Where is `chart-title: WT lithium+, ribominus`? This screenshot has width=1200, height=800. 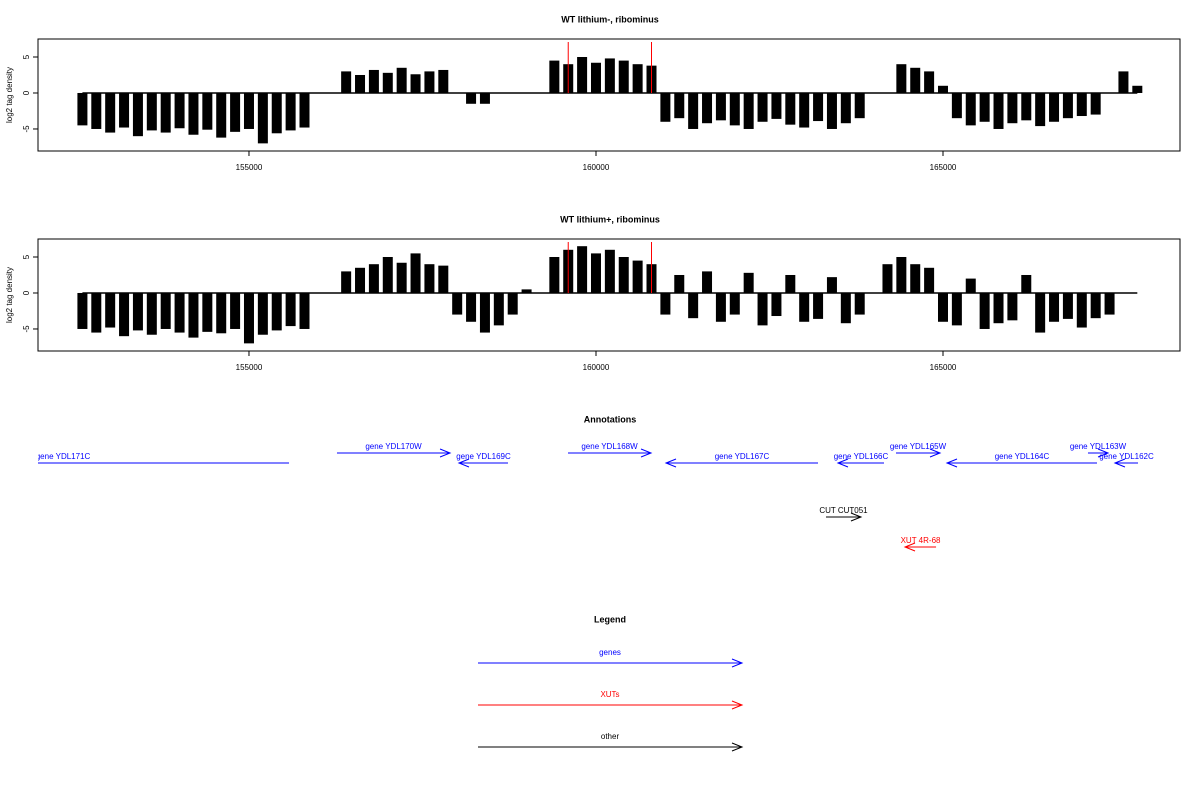 chart-title: WT lithium+, ribominus is located at coordinates (610, 219).